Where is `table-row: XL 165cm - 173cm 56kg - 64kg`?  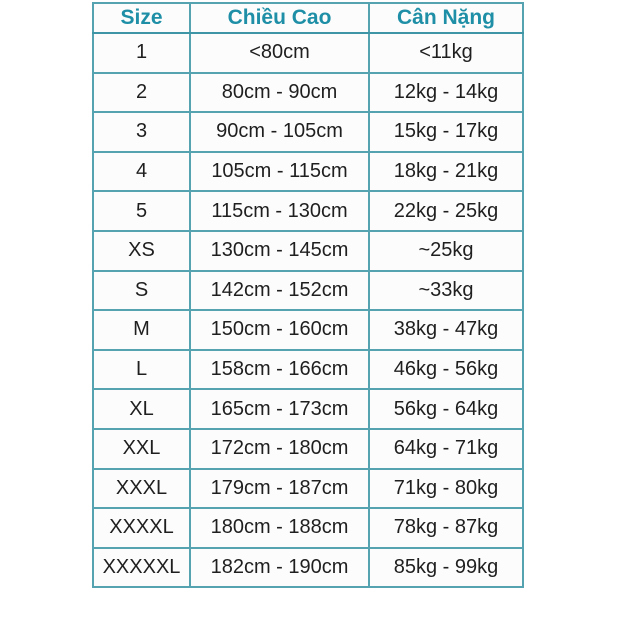 table-row: XL 165cm - 173cm 56kg - 64kg is located at coordinates (308, 409).